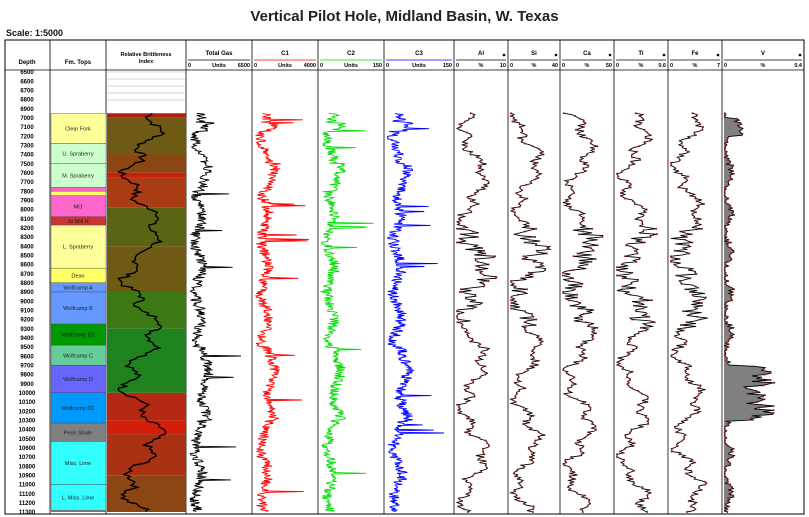 The image size is (809, 517). Describe the element at coordinates (27, 238) in the screenshot. I see `depth-tick-label: 8300` at that location.